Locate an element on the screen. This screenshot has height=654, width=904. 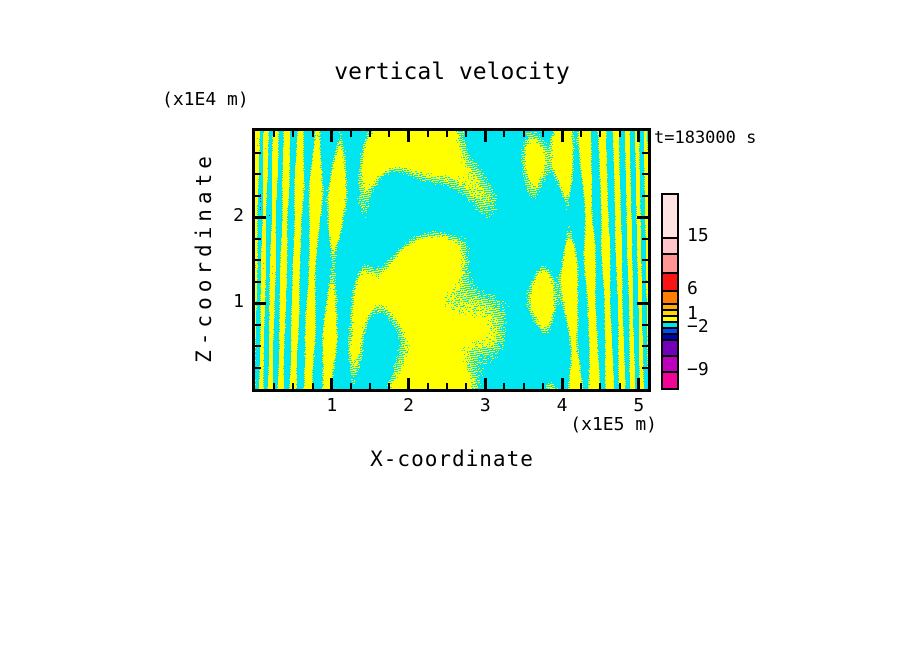
z-tick-label: 1 is located at coordinates (238, 301).